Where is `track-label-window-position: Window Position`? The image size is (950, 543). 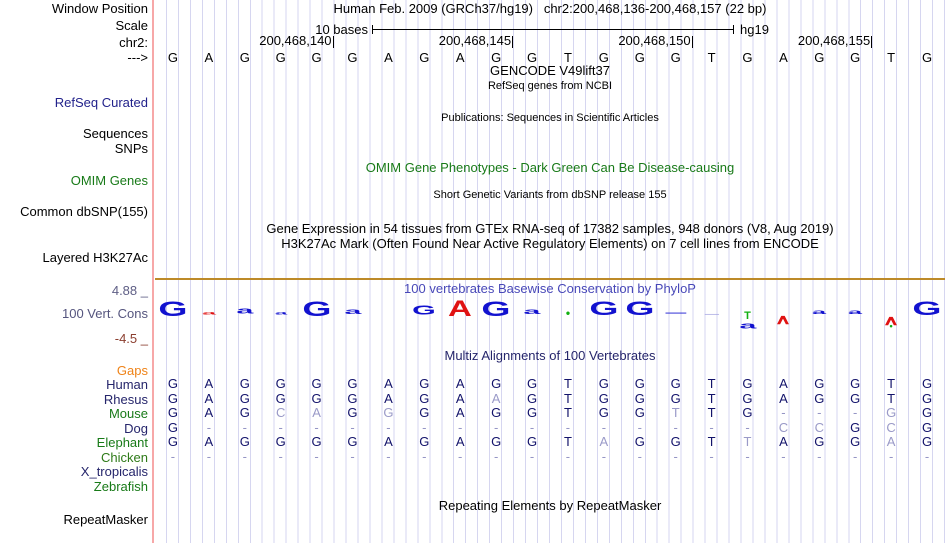 track-label-window-position: Window Position is located at coordinates (99, 8).